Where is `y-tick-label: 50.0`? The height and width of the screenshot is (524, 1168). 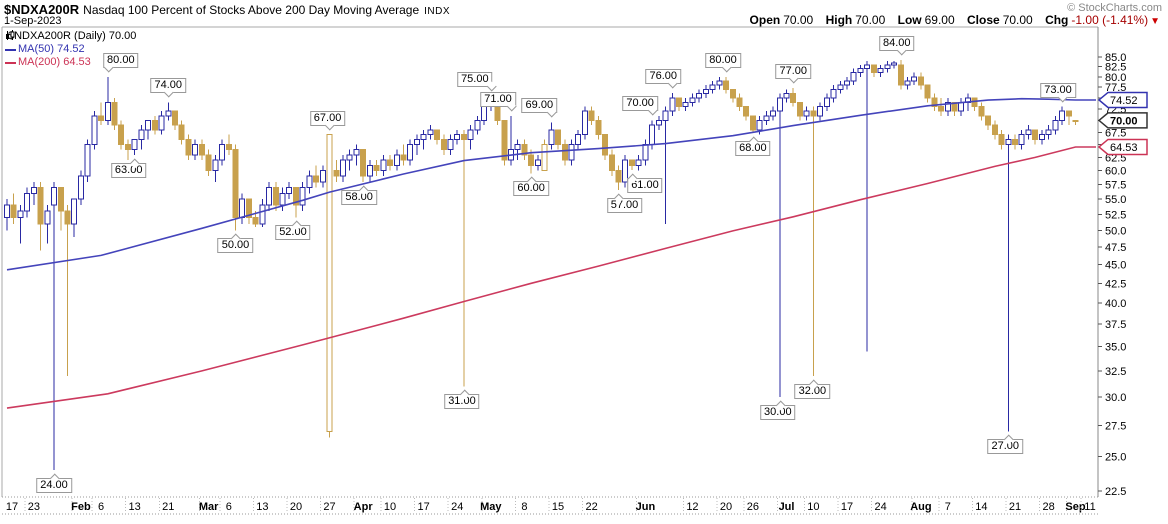
y-tick-label: 50.0 is located at coordinates (1115, 231).